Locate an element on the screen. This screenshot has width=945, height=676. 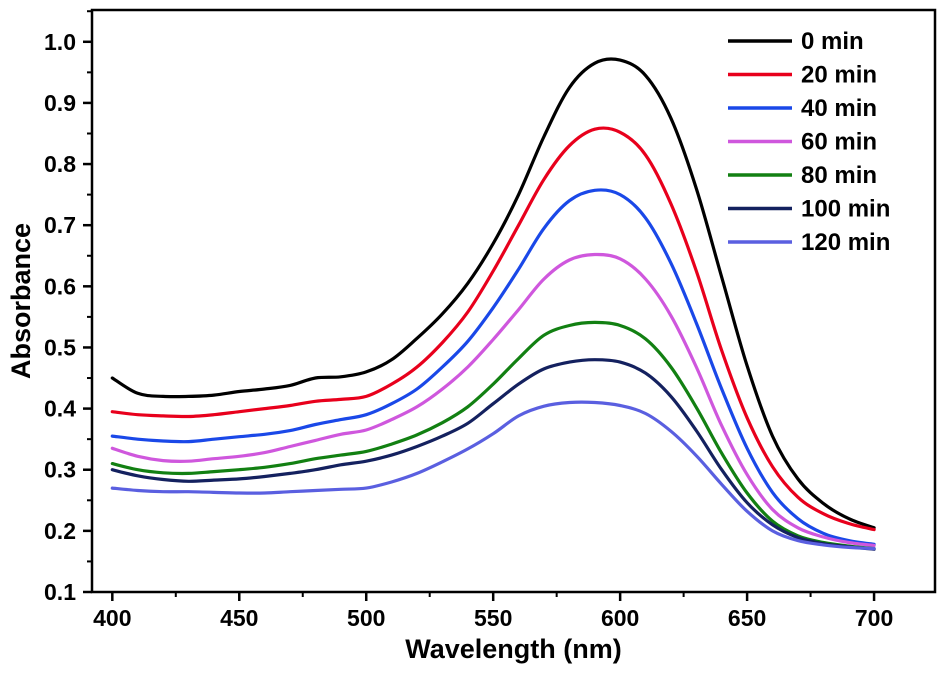
y-axis-title: Absorbance is located at coordinates (21, 301).